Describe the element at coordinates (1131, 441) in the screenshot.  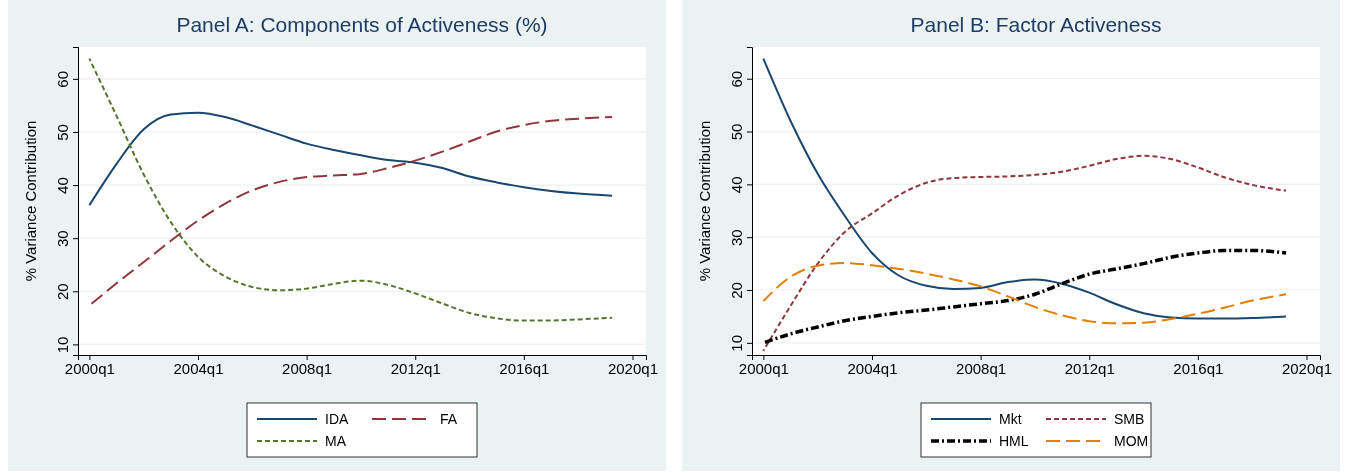
I see `legend-label: MOM` at that location.